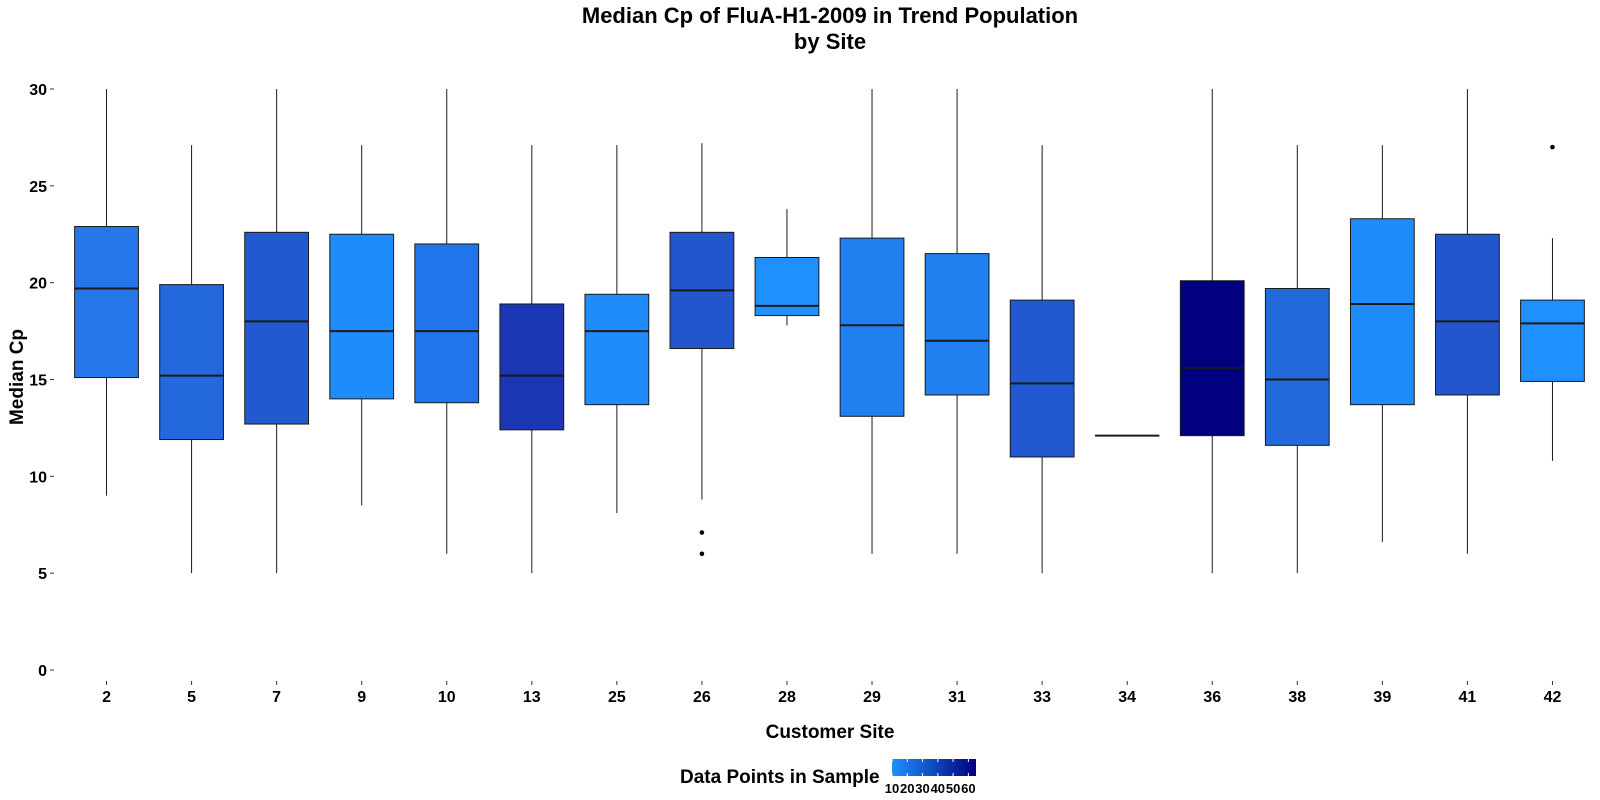 This screenshot has width=1600, height=800. What do you see at coordinates (38, 187) in the screenshot?
I see `y-tick-label: 25` at bounding box center [38, 187].